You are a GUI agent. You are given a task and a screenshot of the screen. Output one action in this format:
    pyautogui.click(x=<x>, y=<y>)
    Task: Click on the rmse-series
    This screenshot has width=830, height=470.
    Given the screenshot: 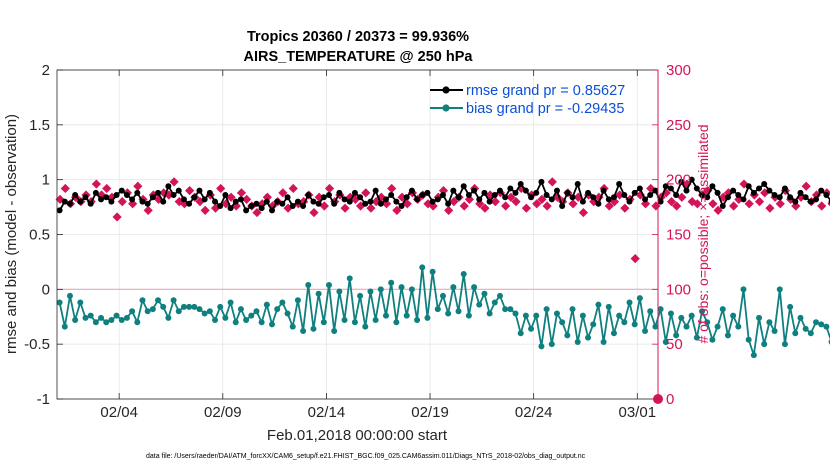 What is the action you would take?
    pyautogui.click(x=443, y=195)
    